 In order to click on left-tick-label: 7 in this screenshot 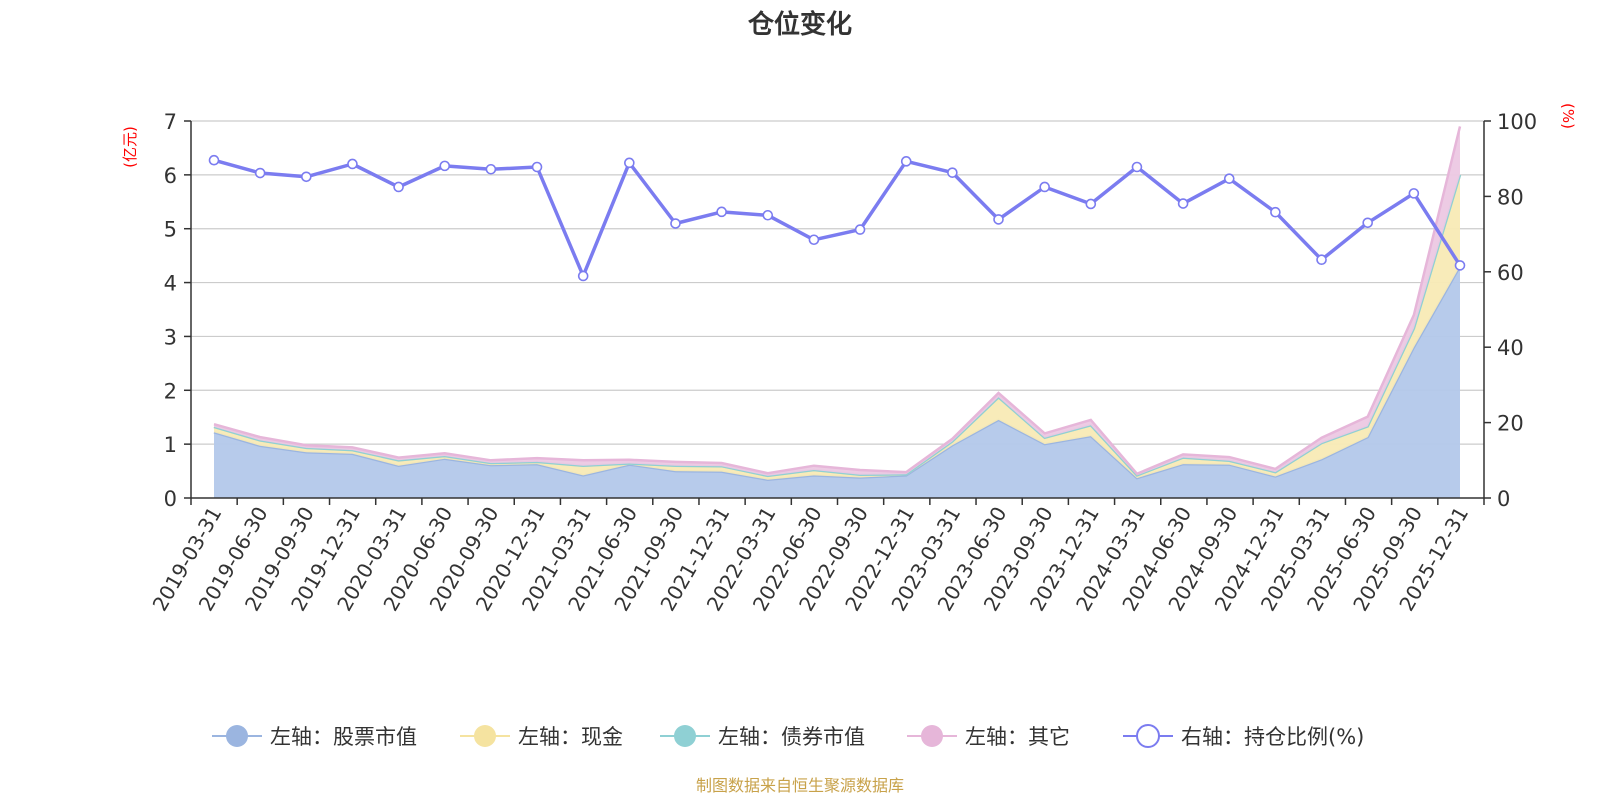, I will do `click(170, 122)`.